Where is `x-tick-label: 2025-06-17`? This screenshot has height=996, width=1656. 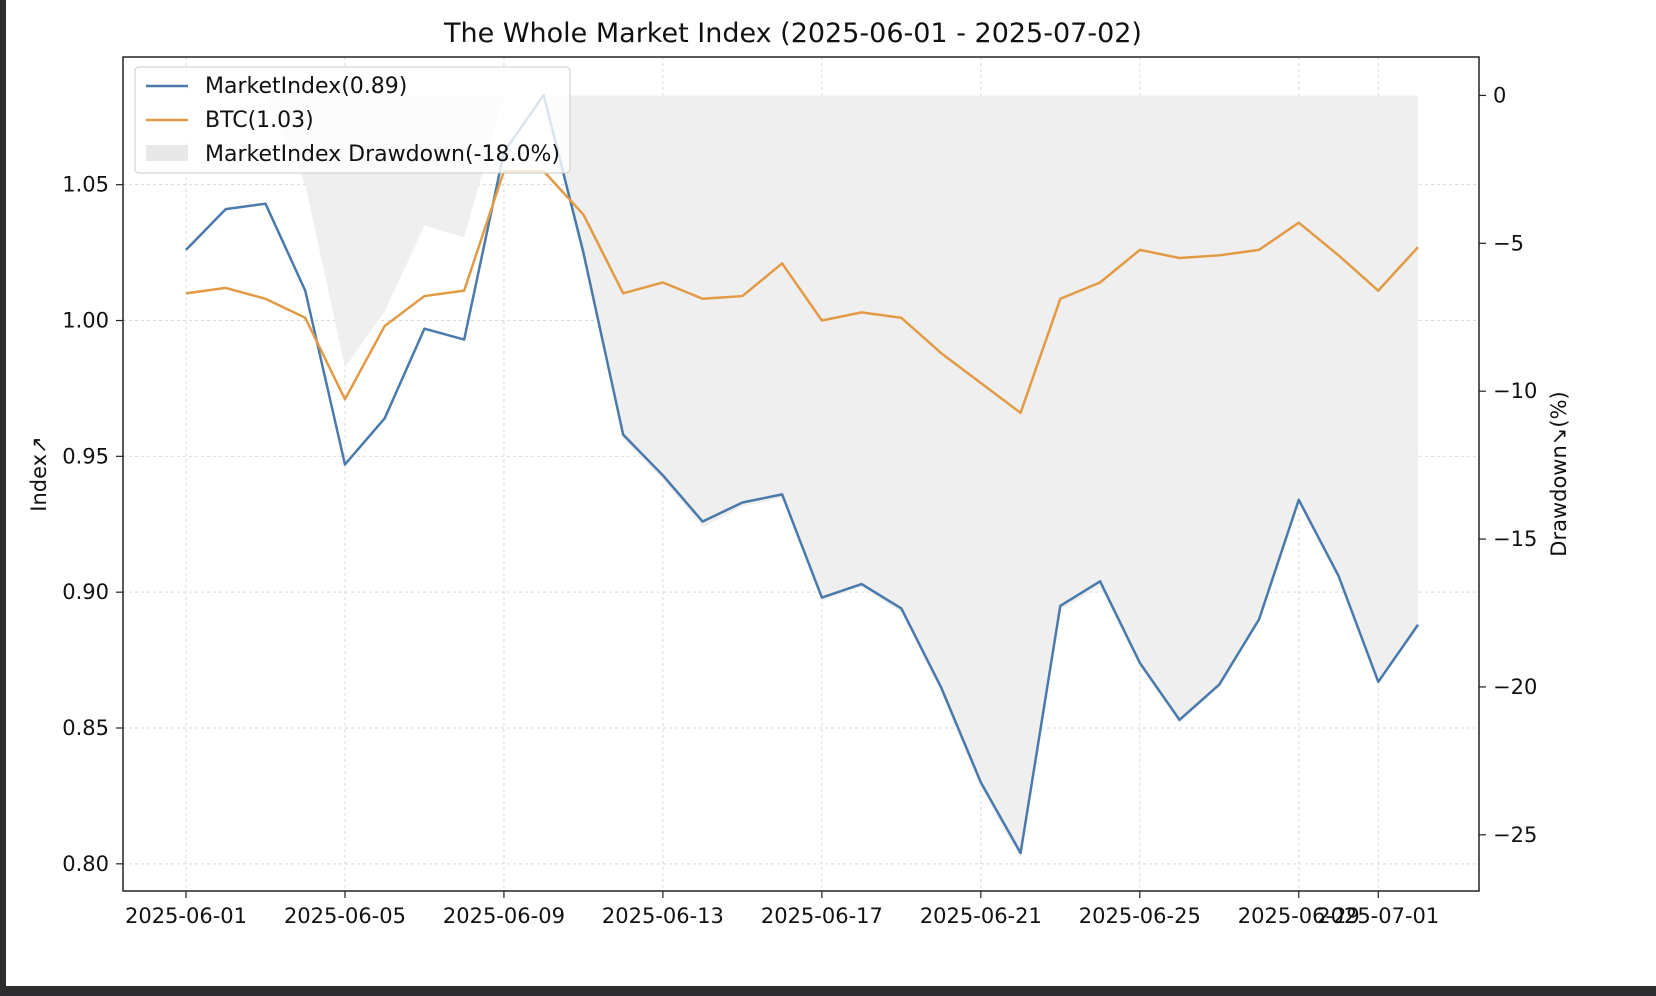 x-tick-label: 2025-06-17 is located at coordinates (822, 916).